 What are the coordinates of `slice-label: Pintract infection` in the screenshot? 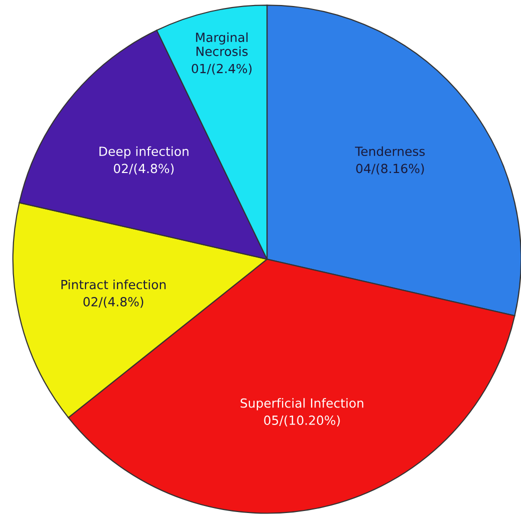 It's located at (113, 285).